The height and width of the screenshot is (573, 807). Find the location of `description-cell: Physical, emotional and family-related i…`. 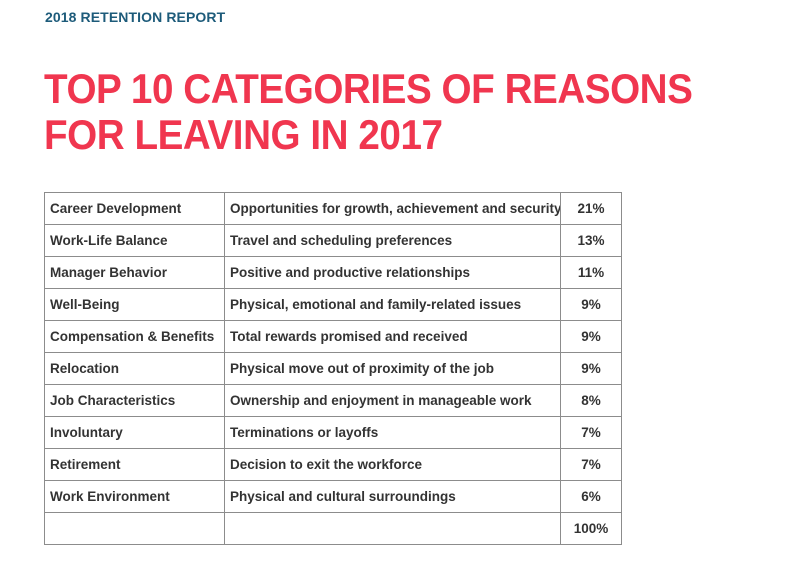

description-cell: Physical, emotional and family-related i… is located at coordinates (392, 304).